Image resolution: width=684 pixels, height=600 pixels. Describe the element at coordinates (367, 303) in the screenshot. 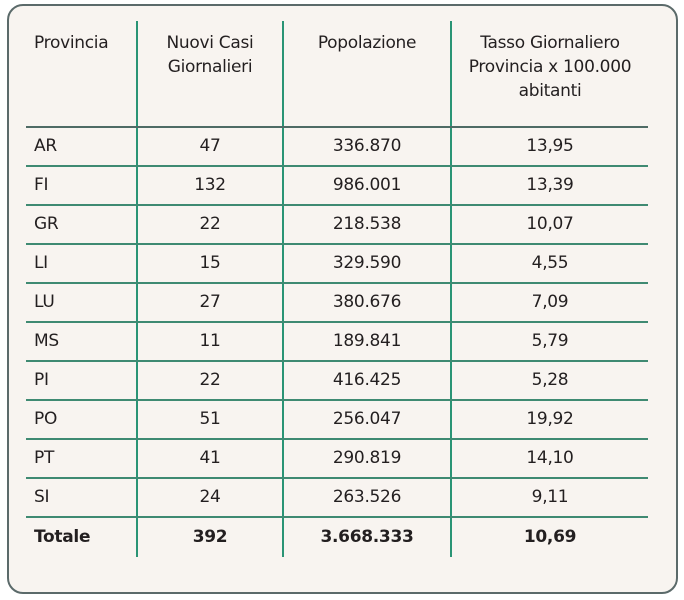

I see `cell-popolazione: 380.676` at that location.